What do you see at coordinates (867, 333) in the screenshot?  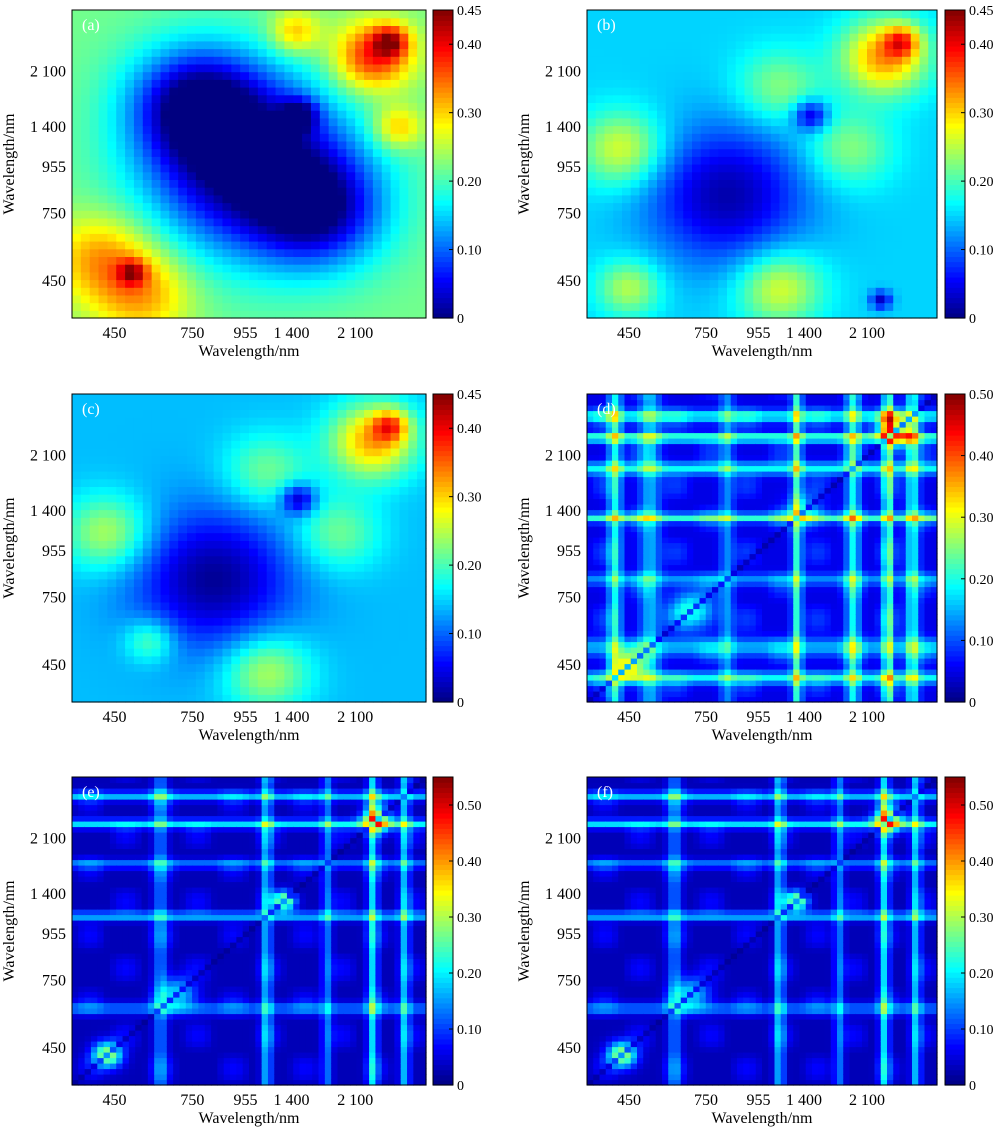 I see `x-tick-label: 2 100` at bounding box center [867, 333].